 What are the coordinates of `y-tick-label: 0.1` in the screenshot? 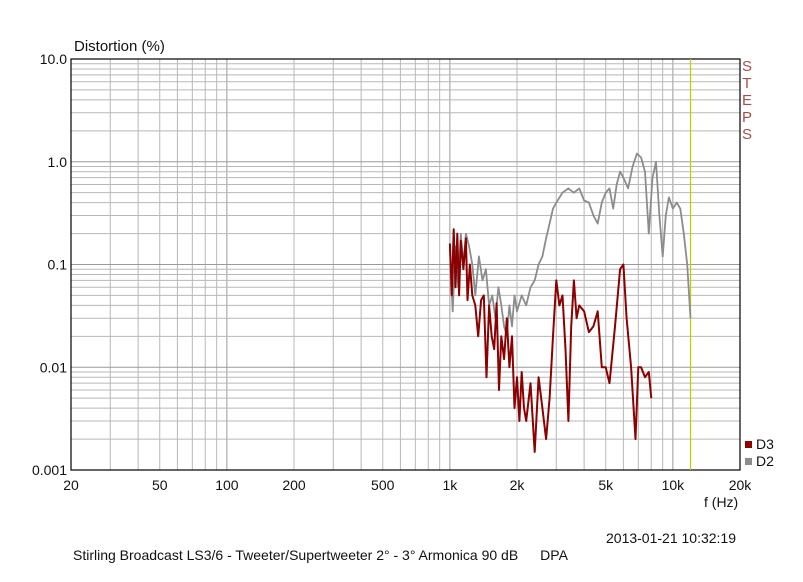 It's located at (58, 265).